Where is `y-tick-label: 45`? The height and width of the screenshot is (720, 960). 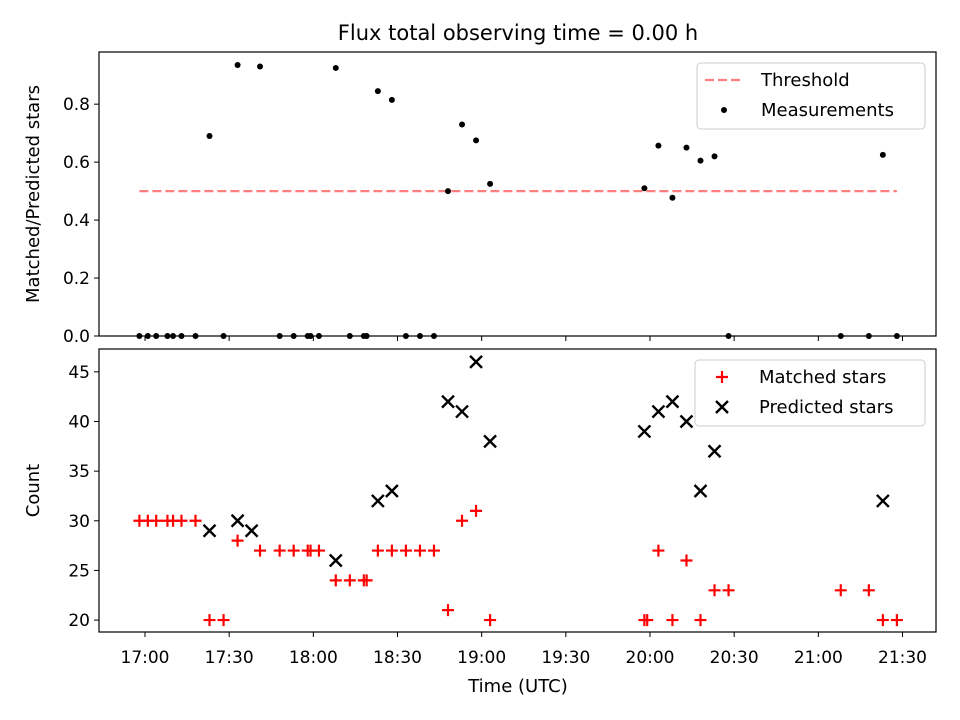
y-tick-label: 45 is located at coordinates (79, 373).